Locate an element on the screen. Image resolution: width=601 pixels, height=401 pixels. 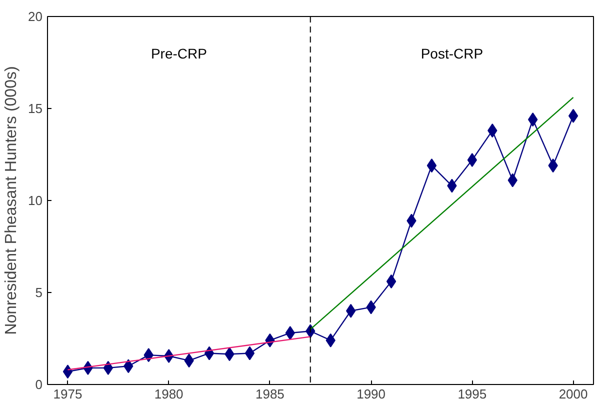
annotation: Pre-CRP is located at coordinates (178, 53).